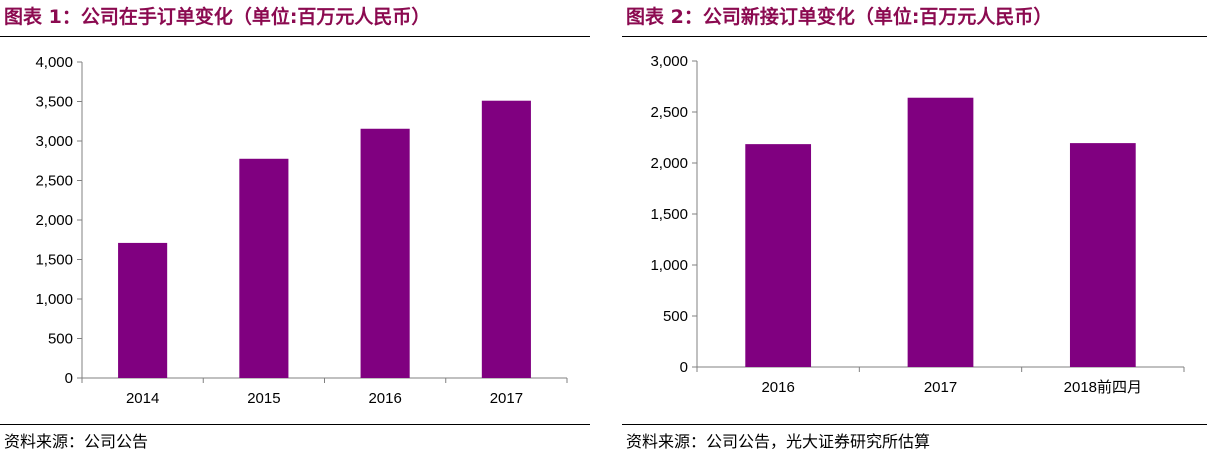 This screenshot has height=459, width=1207. Describe the element at coordinates (54, 102) in the screenshot. I see `y-tick-label: 3,500` at that location.